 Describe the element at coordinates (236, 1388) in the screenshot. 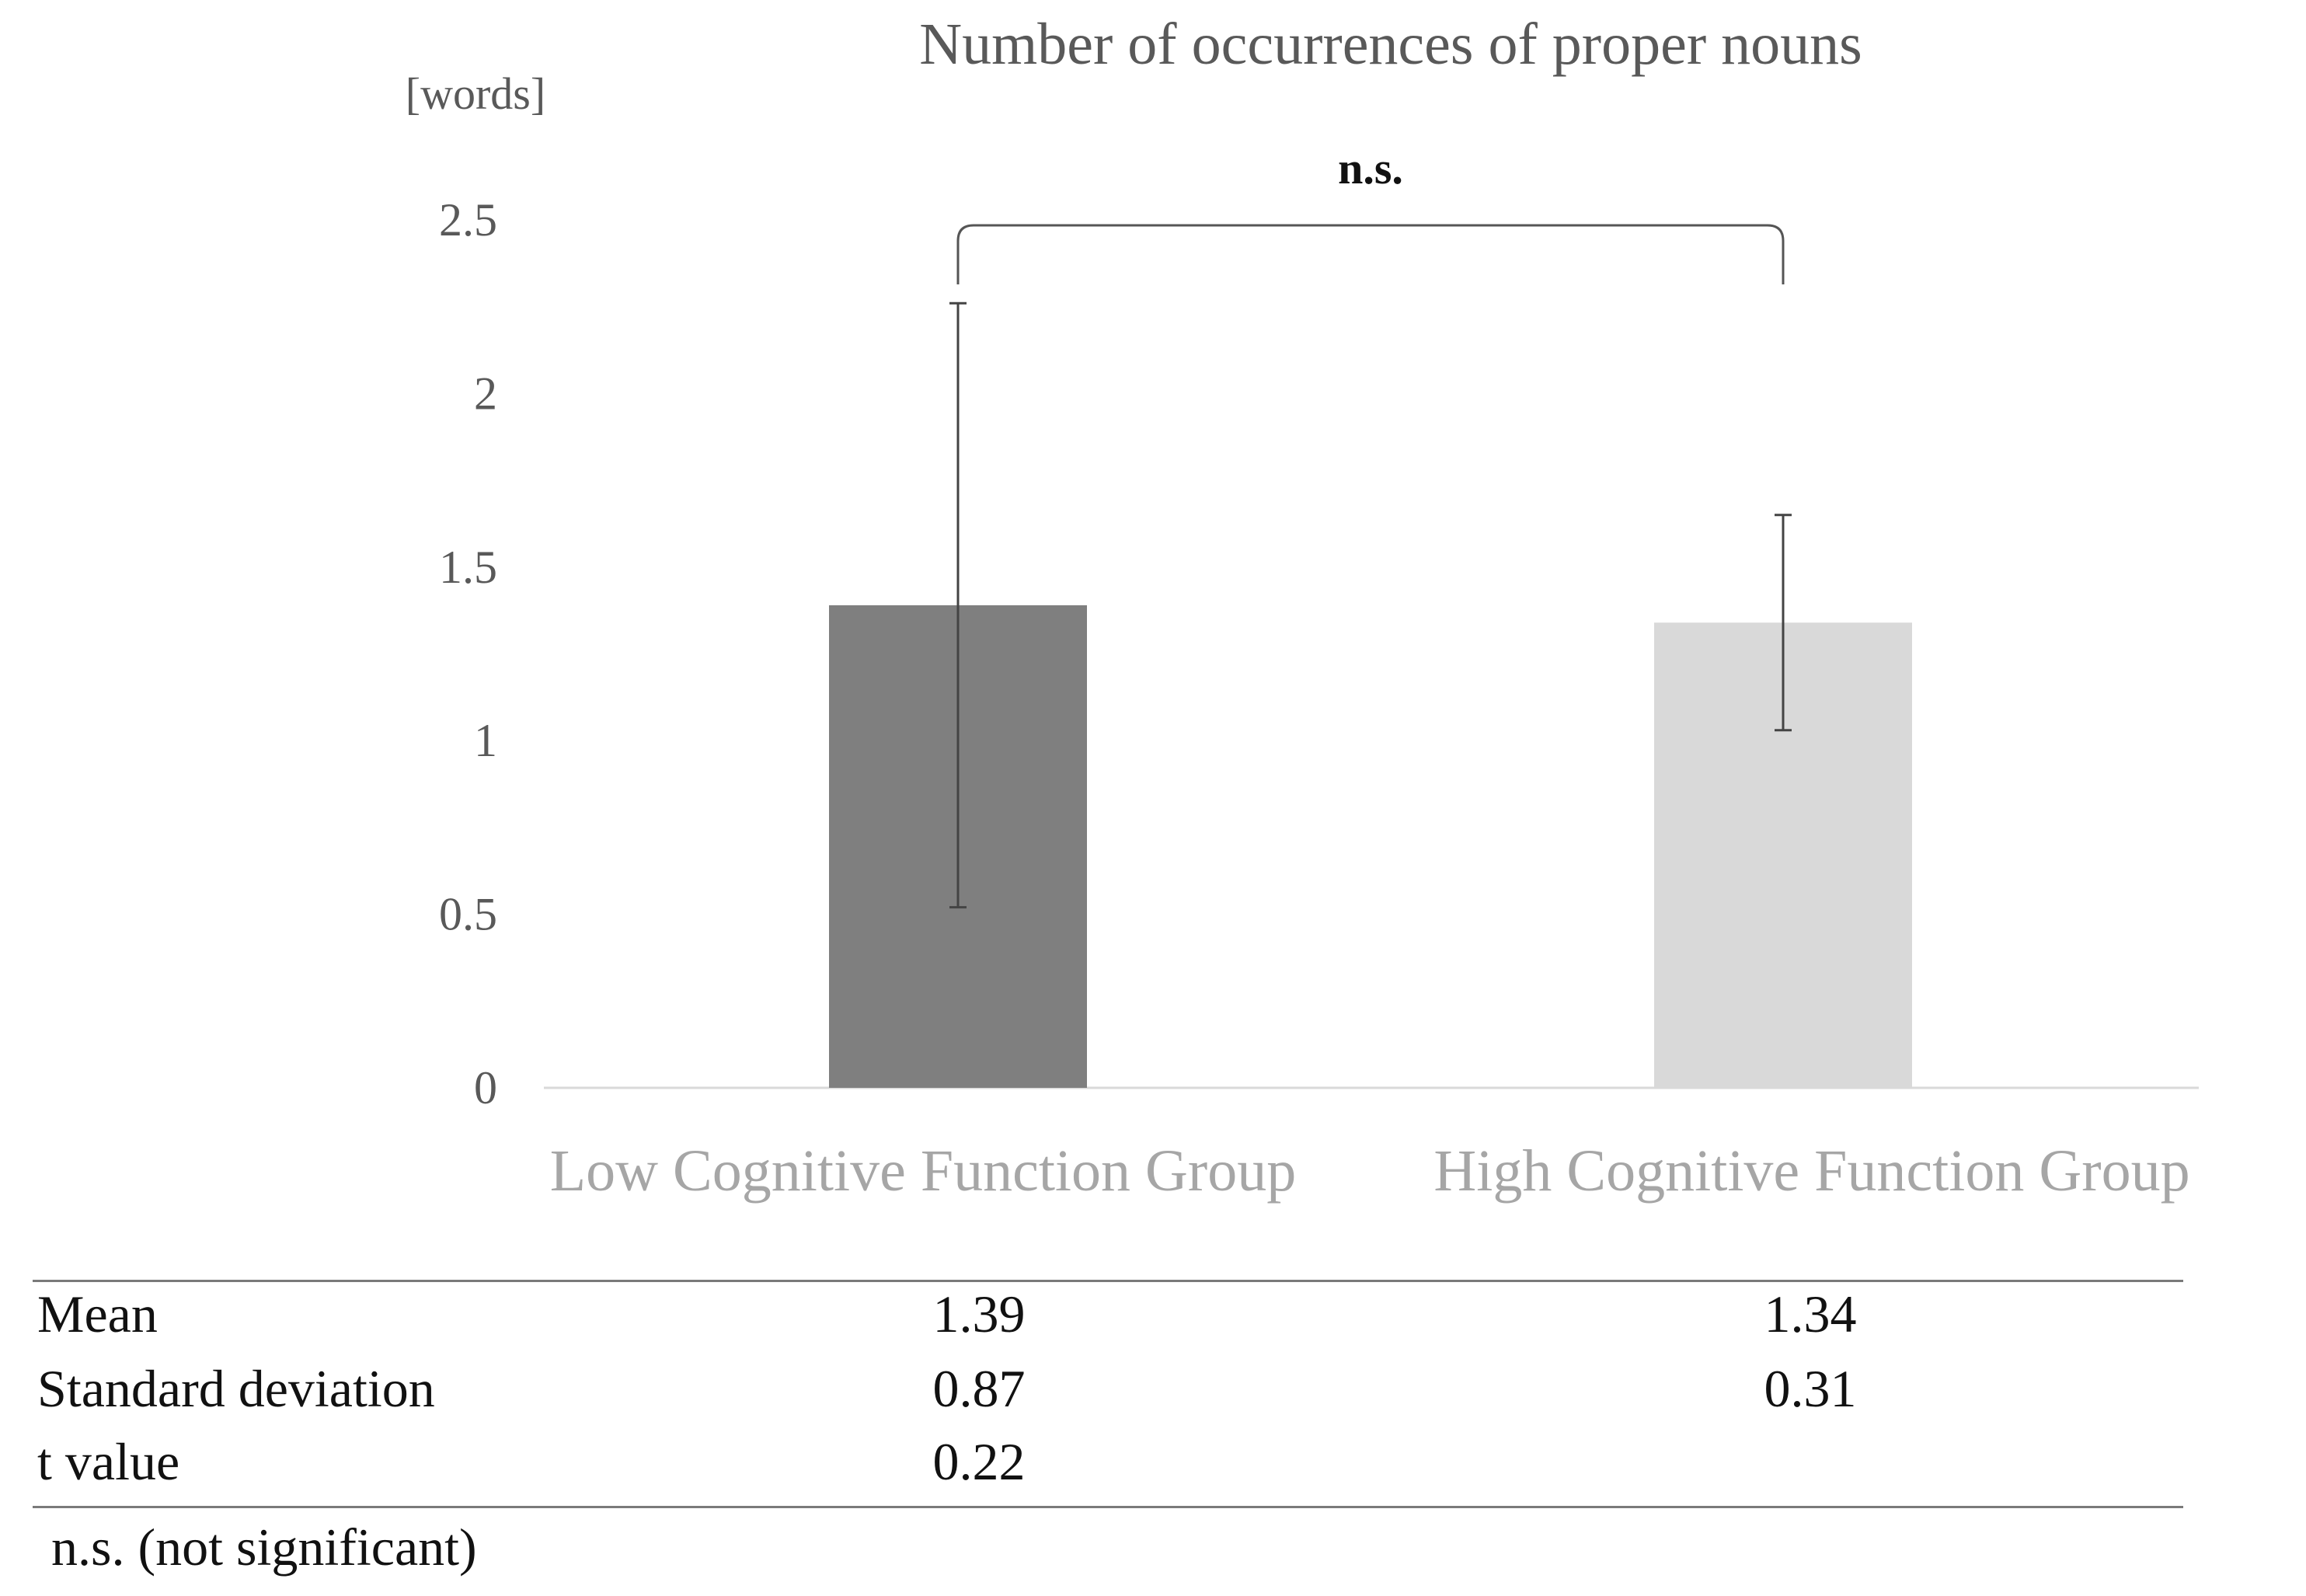

I see `row-label: Standard deviation` at that location.